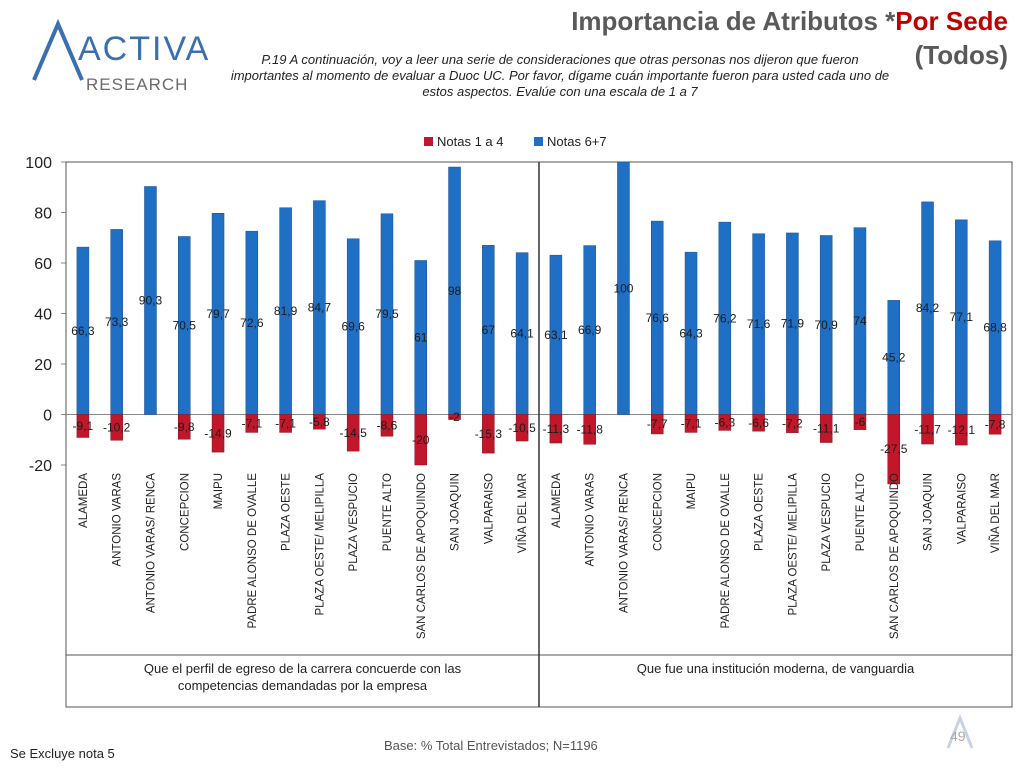 This screenshot has height=768, width=1024. What do you see at coordinates (137, 84) in the screenshot?
I see `logo-text-bottom: RESEARCH` at bounding box center [137, 84].